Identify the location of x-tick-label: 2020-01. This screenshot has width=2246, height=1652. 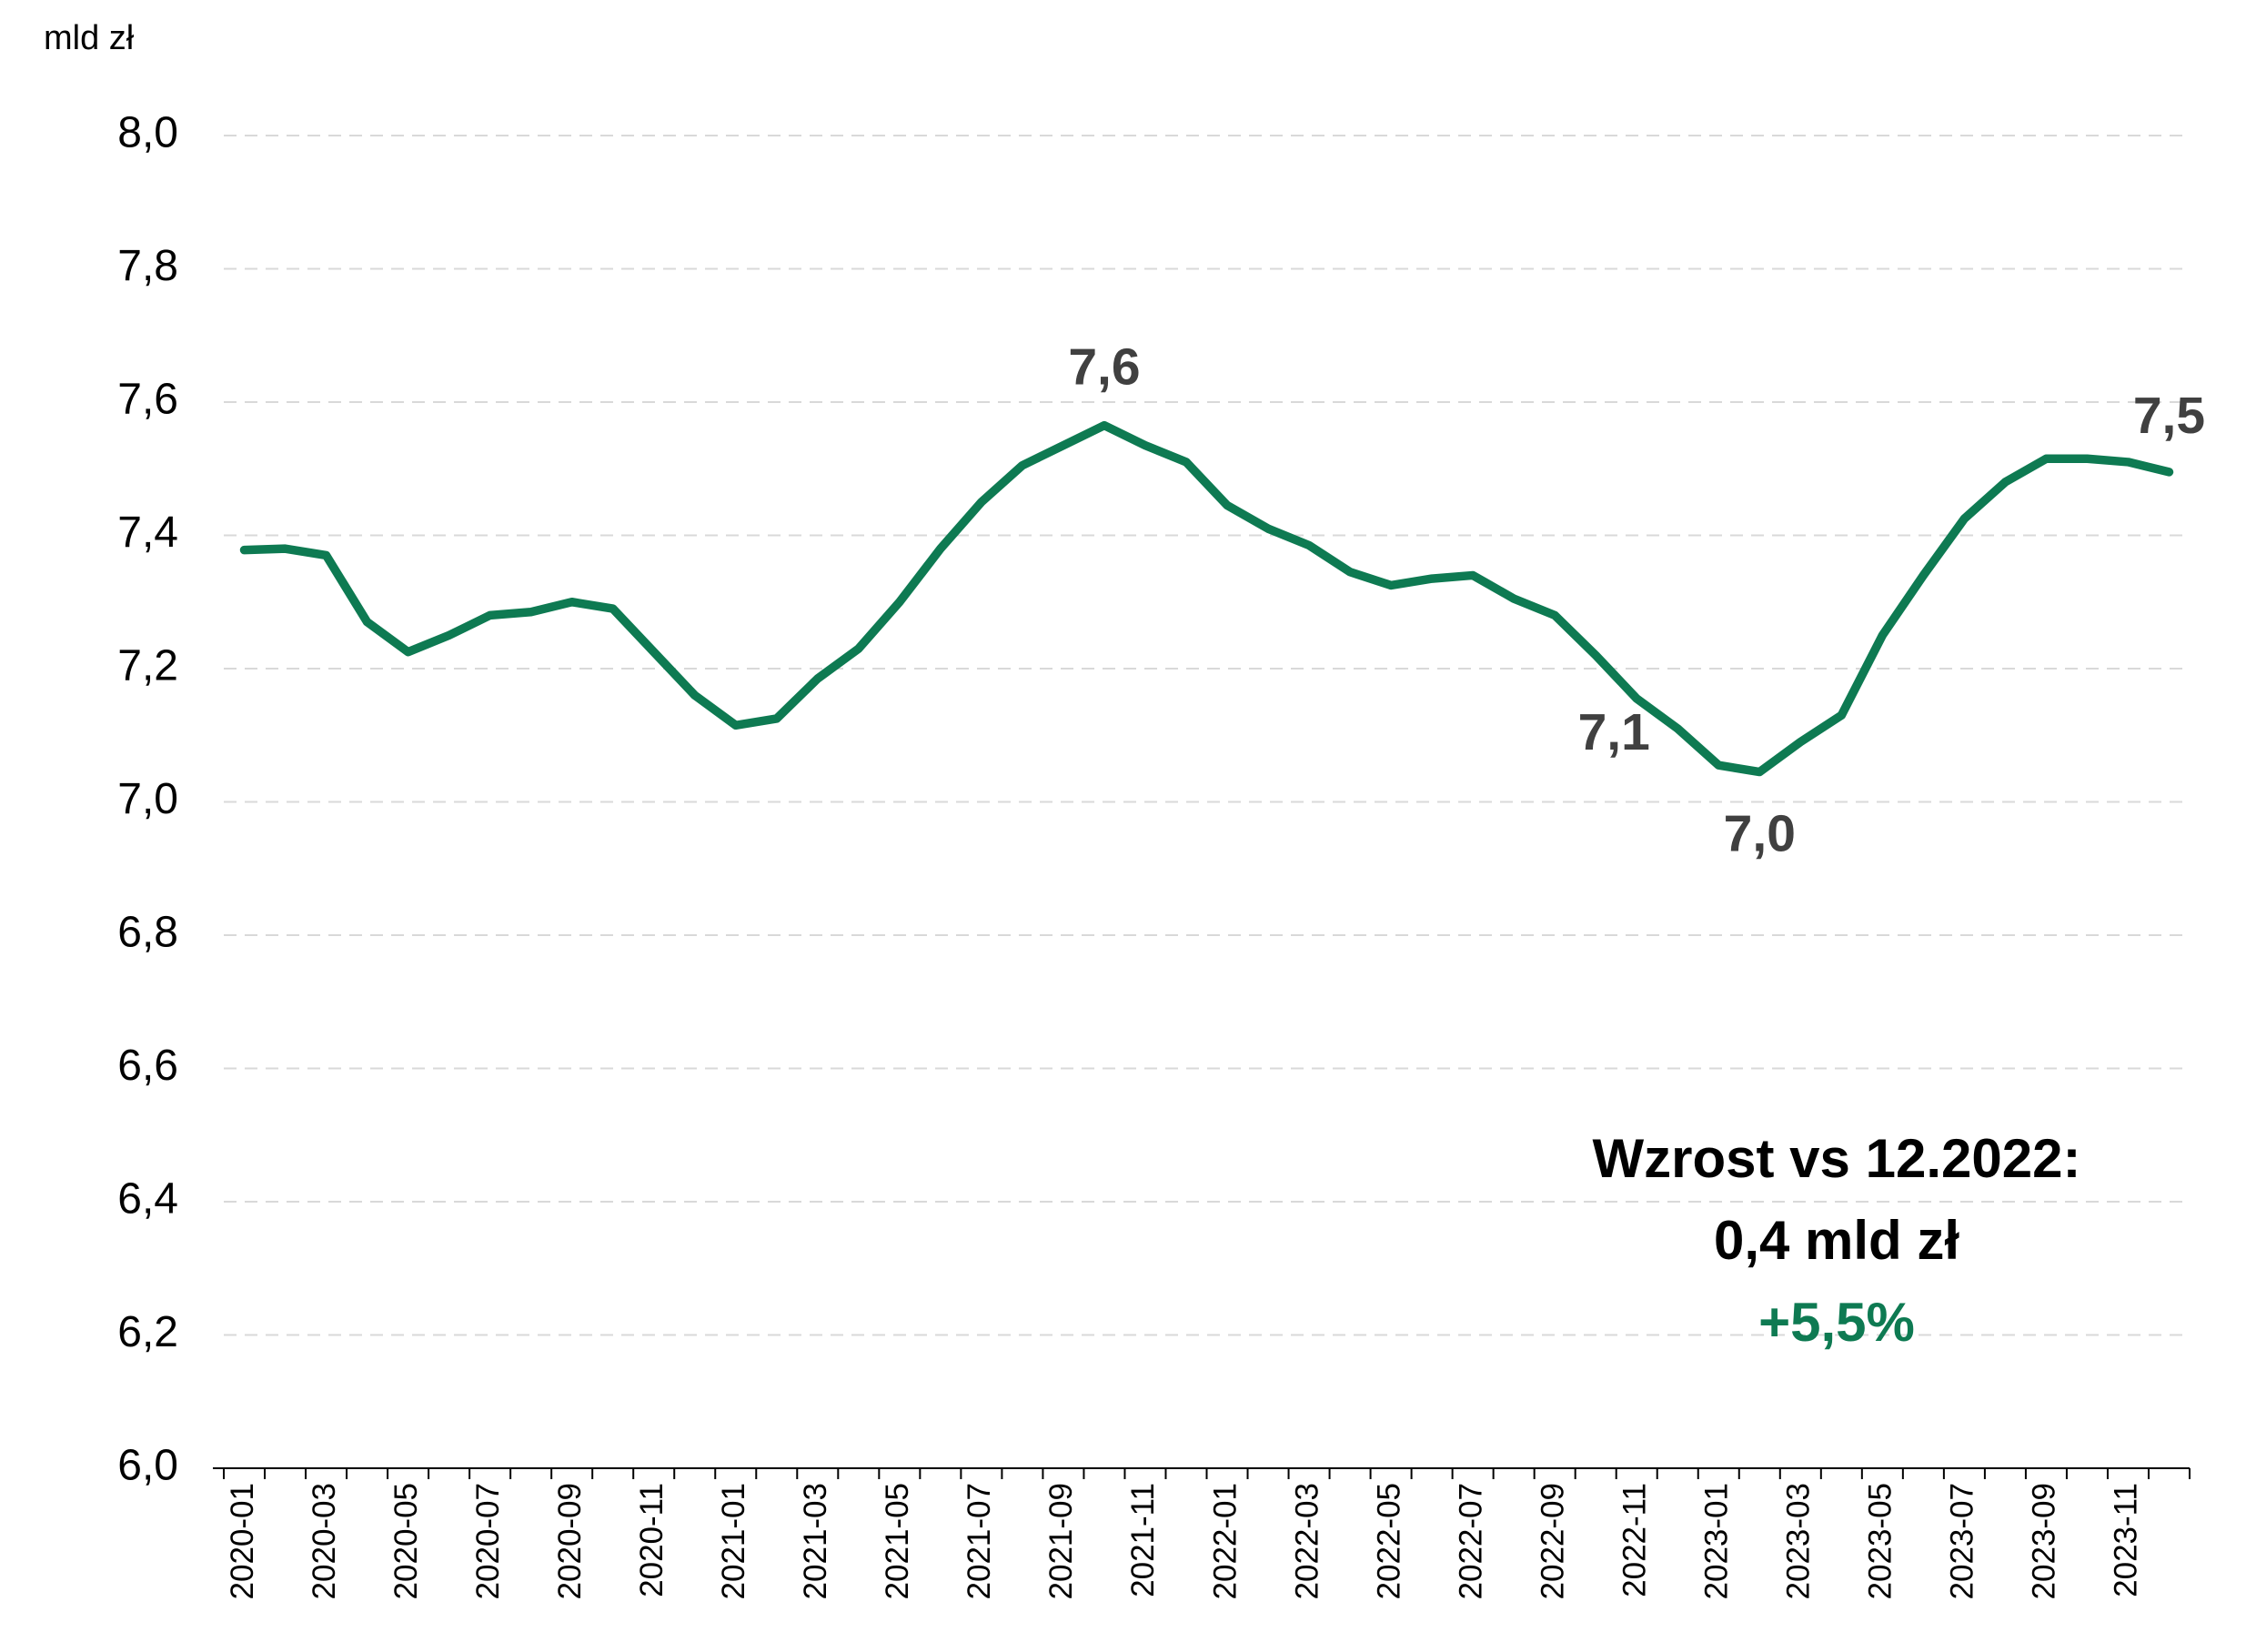
(242, 1541).